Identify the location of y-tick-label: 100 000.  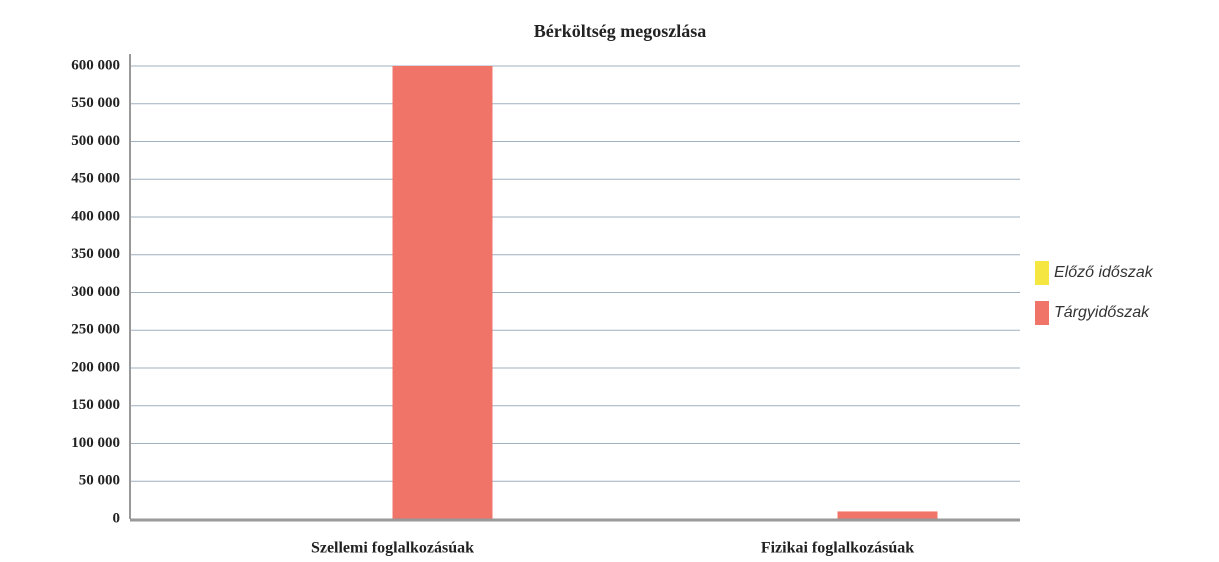
(95, 443).